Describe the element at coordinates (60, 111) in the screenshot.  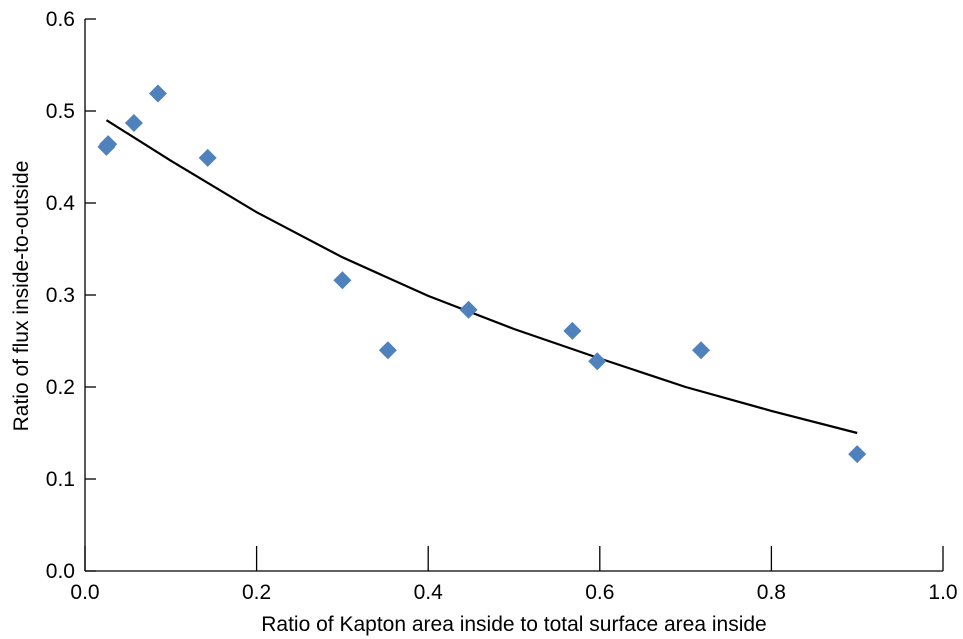
I see `y-tick-label: 0.5` at that location.